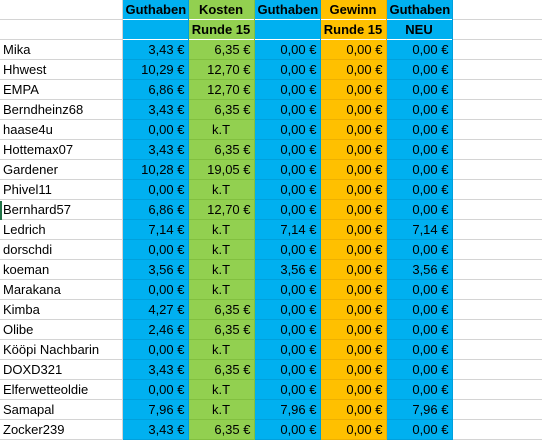  I want to click on cell-guthaben-neu: 7,96 €, so click(419, 409).